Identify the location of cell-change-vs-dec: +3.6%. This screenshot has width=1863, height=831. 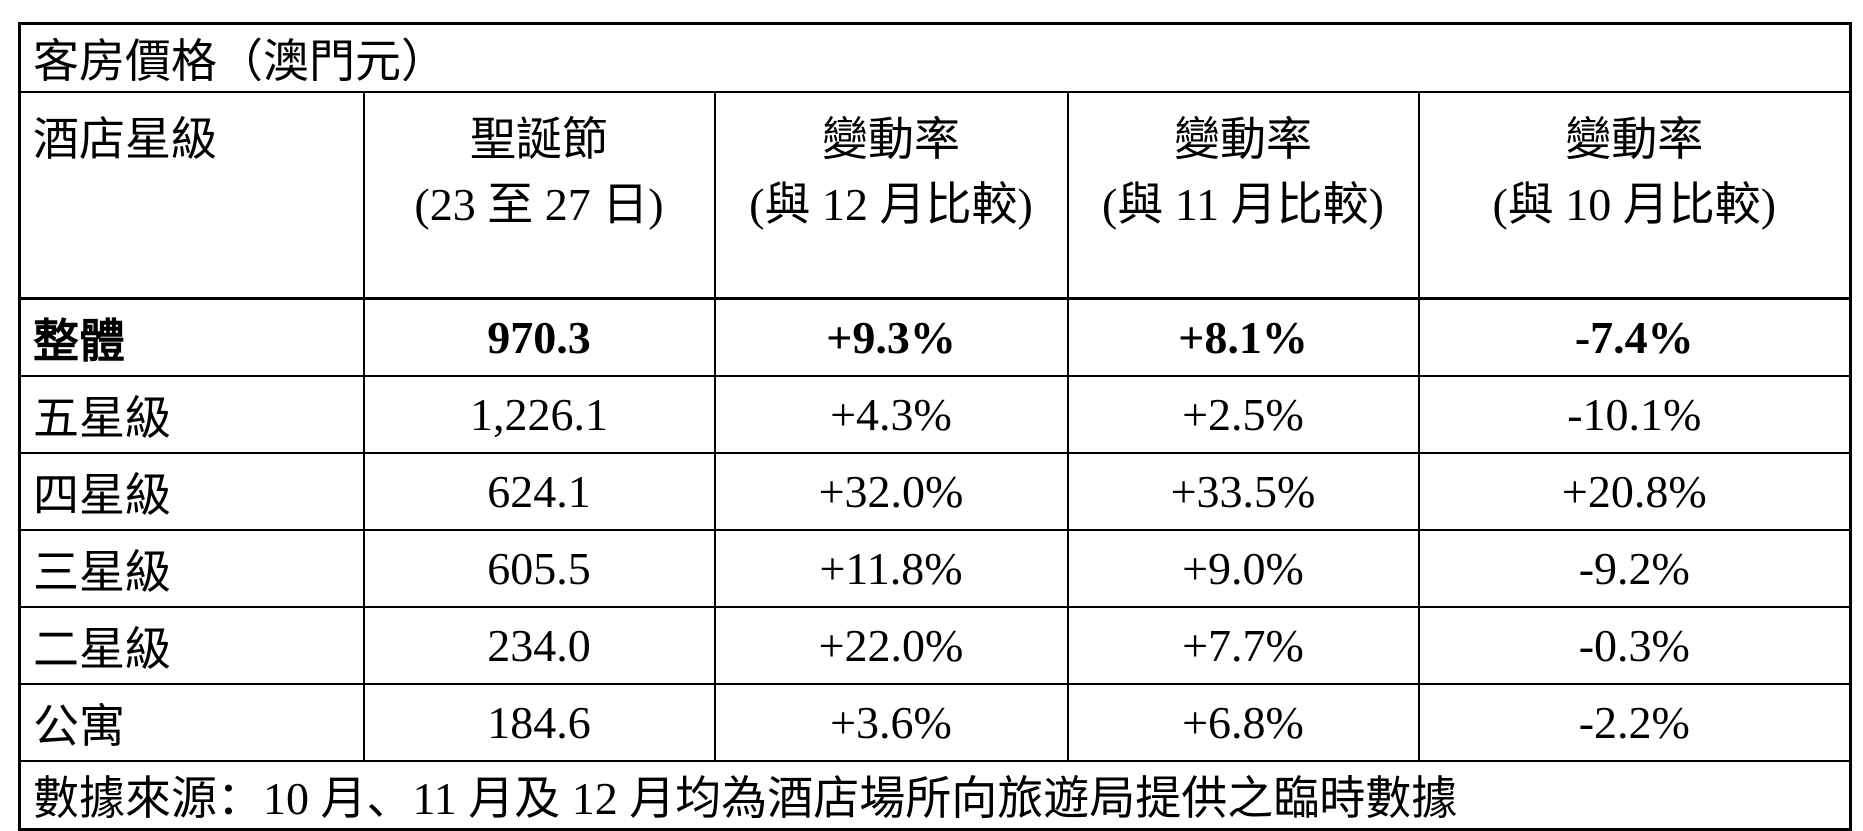
(891, 722).